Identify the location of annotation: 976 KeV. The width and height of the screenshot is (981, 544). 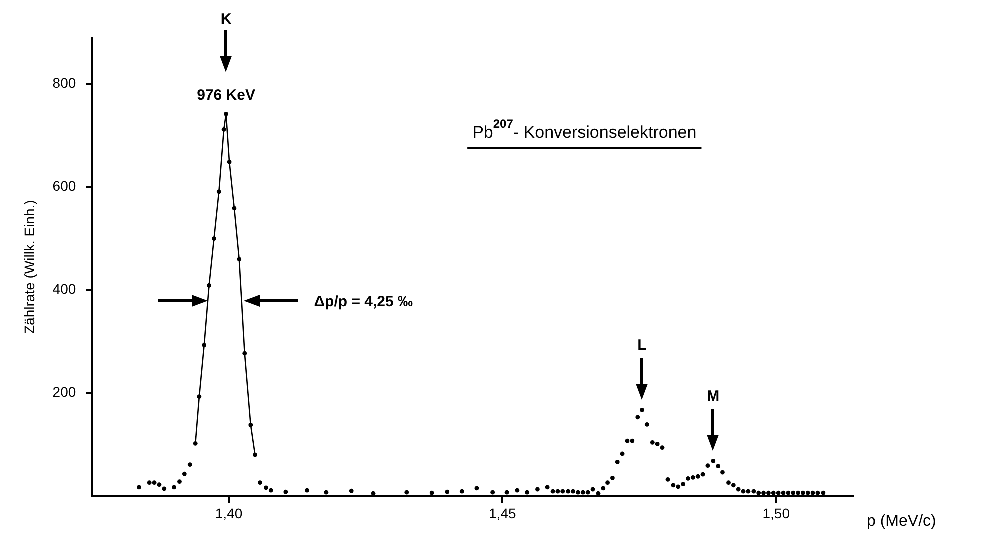
(226, 95).